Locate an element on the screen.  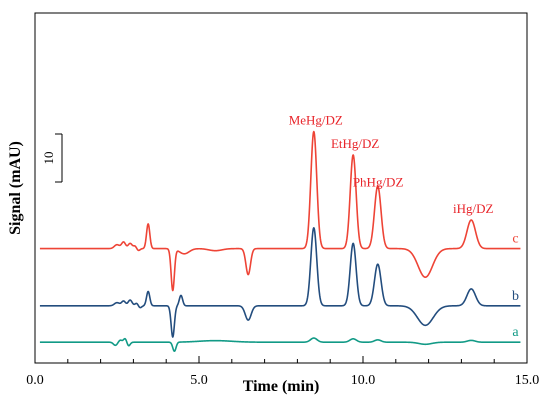
peak-label: PhHg/DZ is located at coordinates (378, 182).